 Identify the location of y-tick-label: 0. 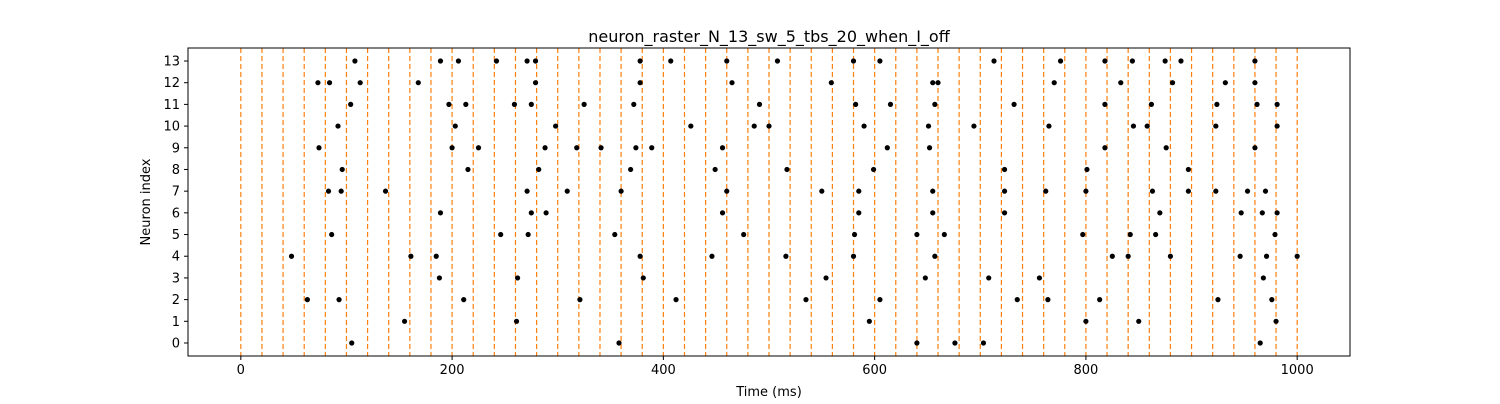
(176, 343).